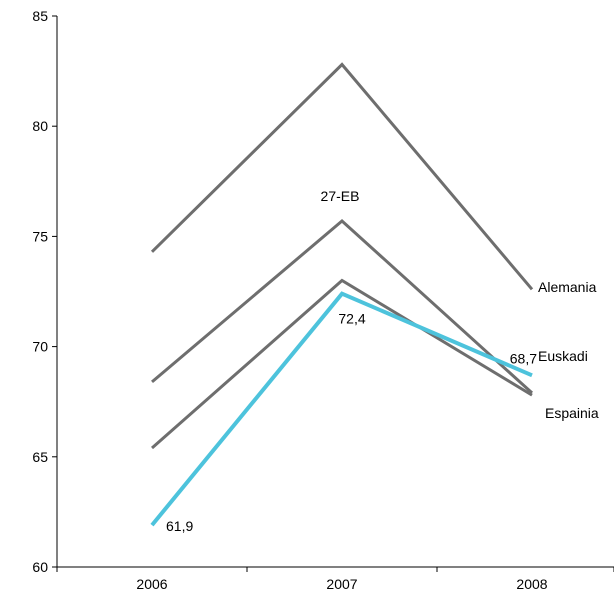 This screenshot has width=614, height=596. Describe the element at coordinates (179, 526) in the screenshot. I see `data-label-euskadi-2006: 61,9` at that location.